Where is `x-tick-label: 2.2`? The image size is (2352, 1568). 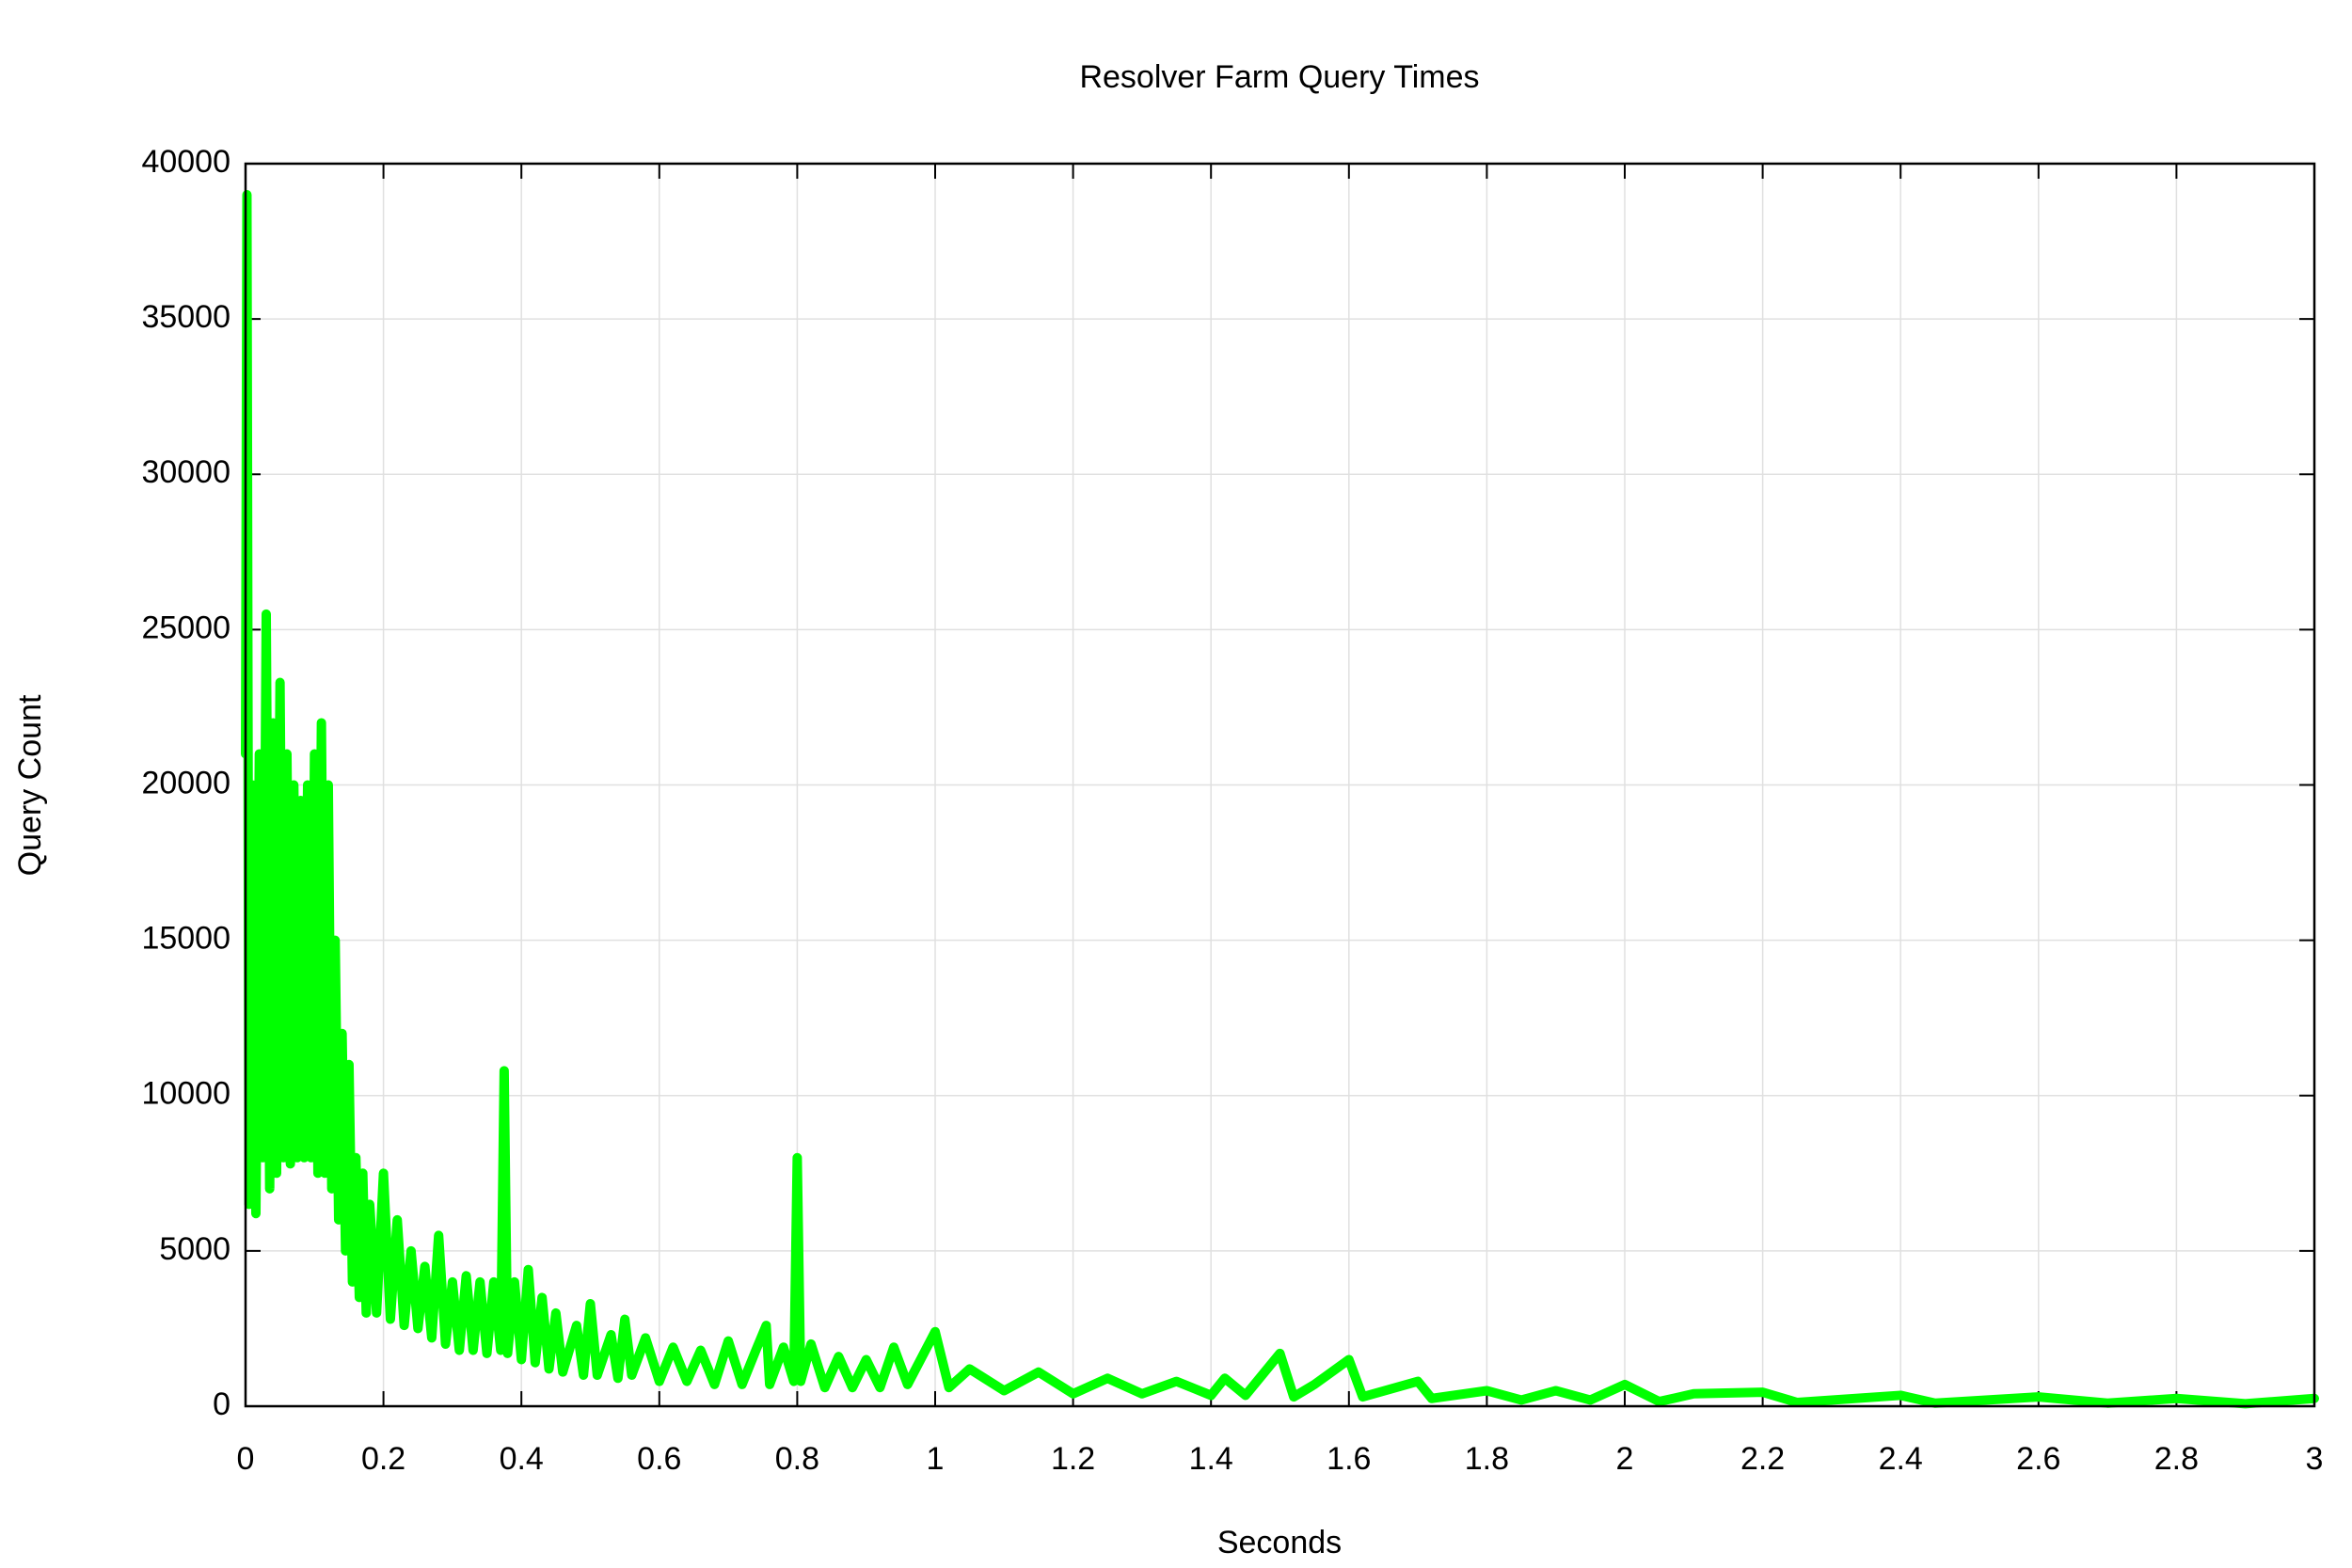
x-tick-label: 2.2 is located at coordinates (1762, 1459).